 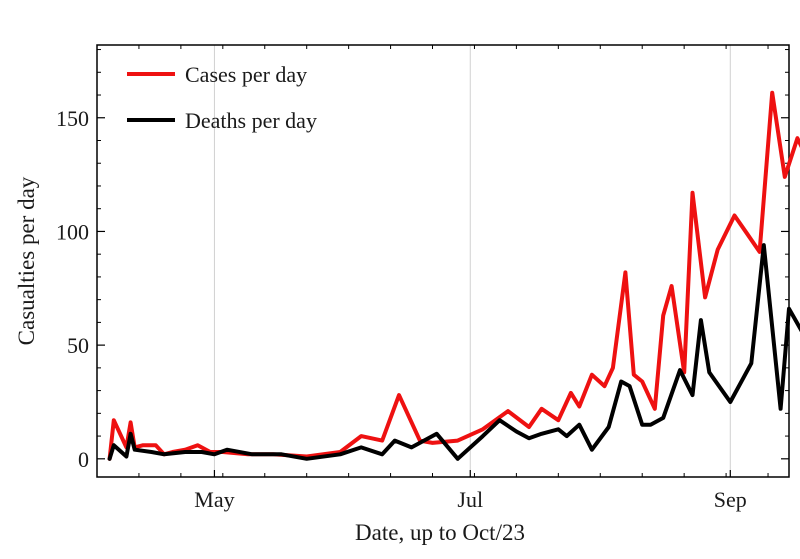 I want to click on y-tick-label-0: 0, so click(x=83, y=459).